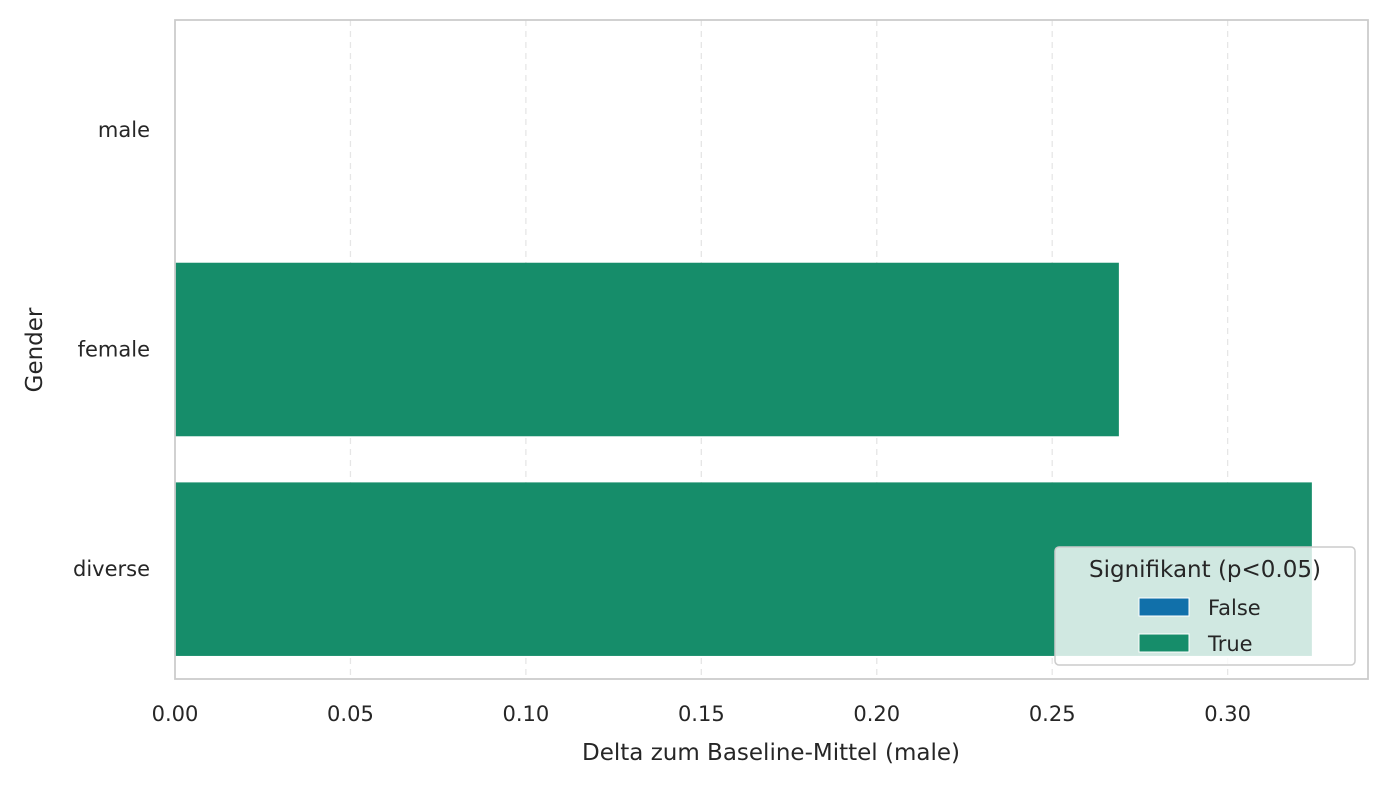 This screenshot has height=786, width=1388. I want to click on y-tick-label-female: female, so click(114, 350).